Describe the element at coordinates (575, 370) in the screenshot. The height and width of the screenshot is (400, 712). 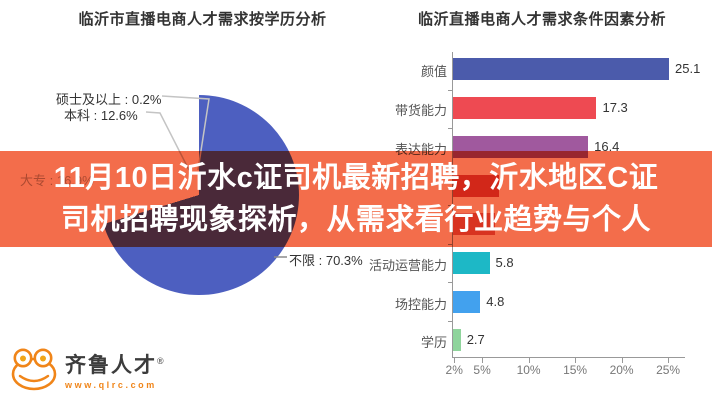
I see `x-axis-tick-label: 15%` at that location.